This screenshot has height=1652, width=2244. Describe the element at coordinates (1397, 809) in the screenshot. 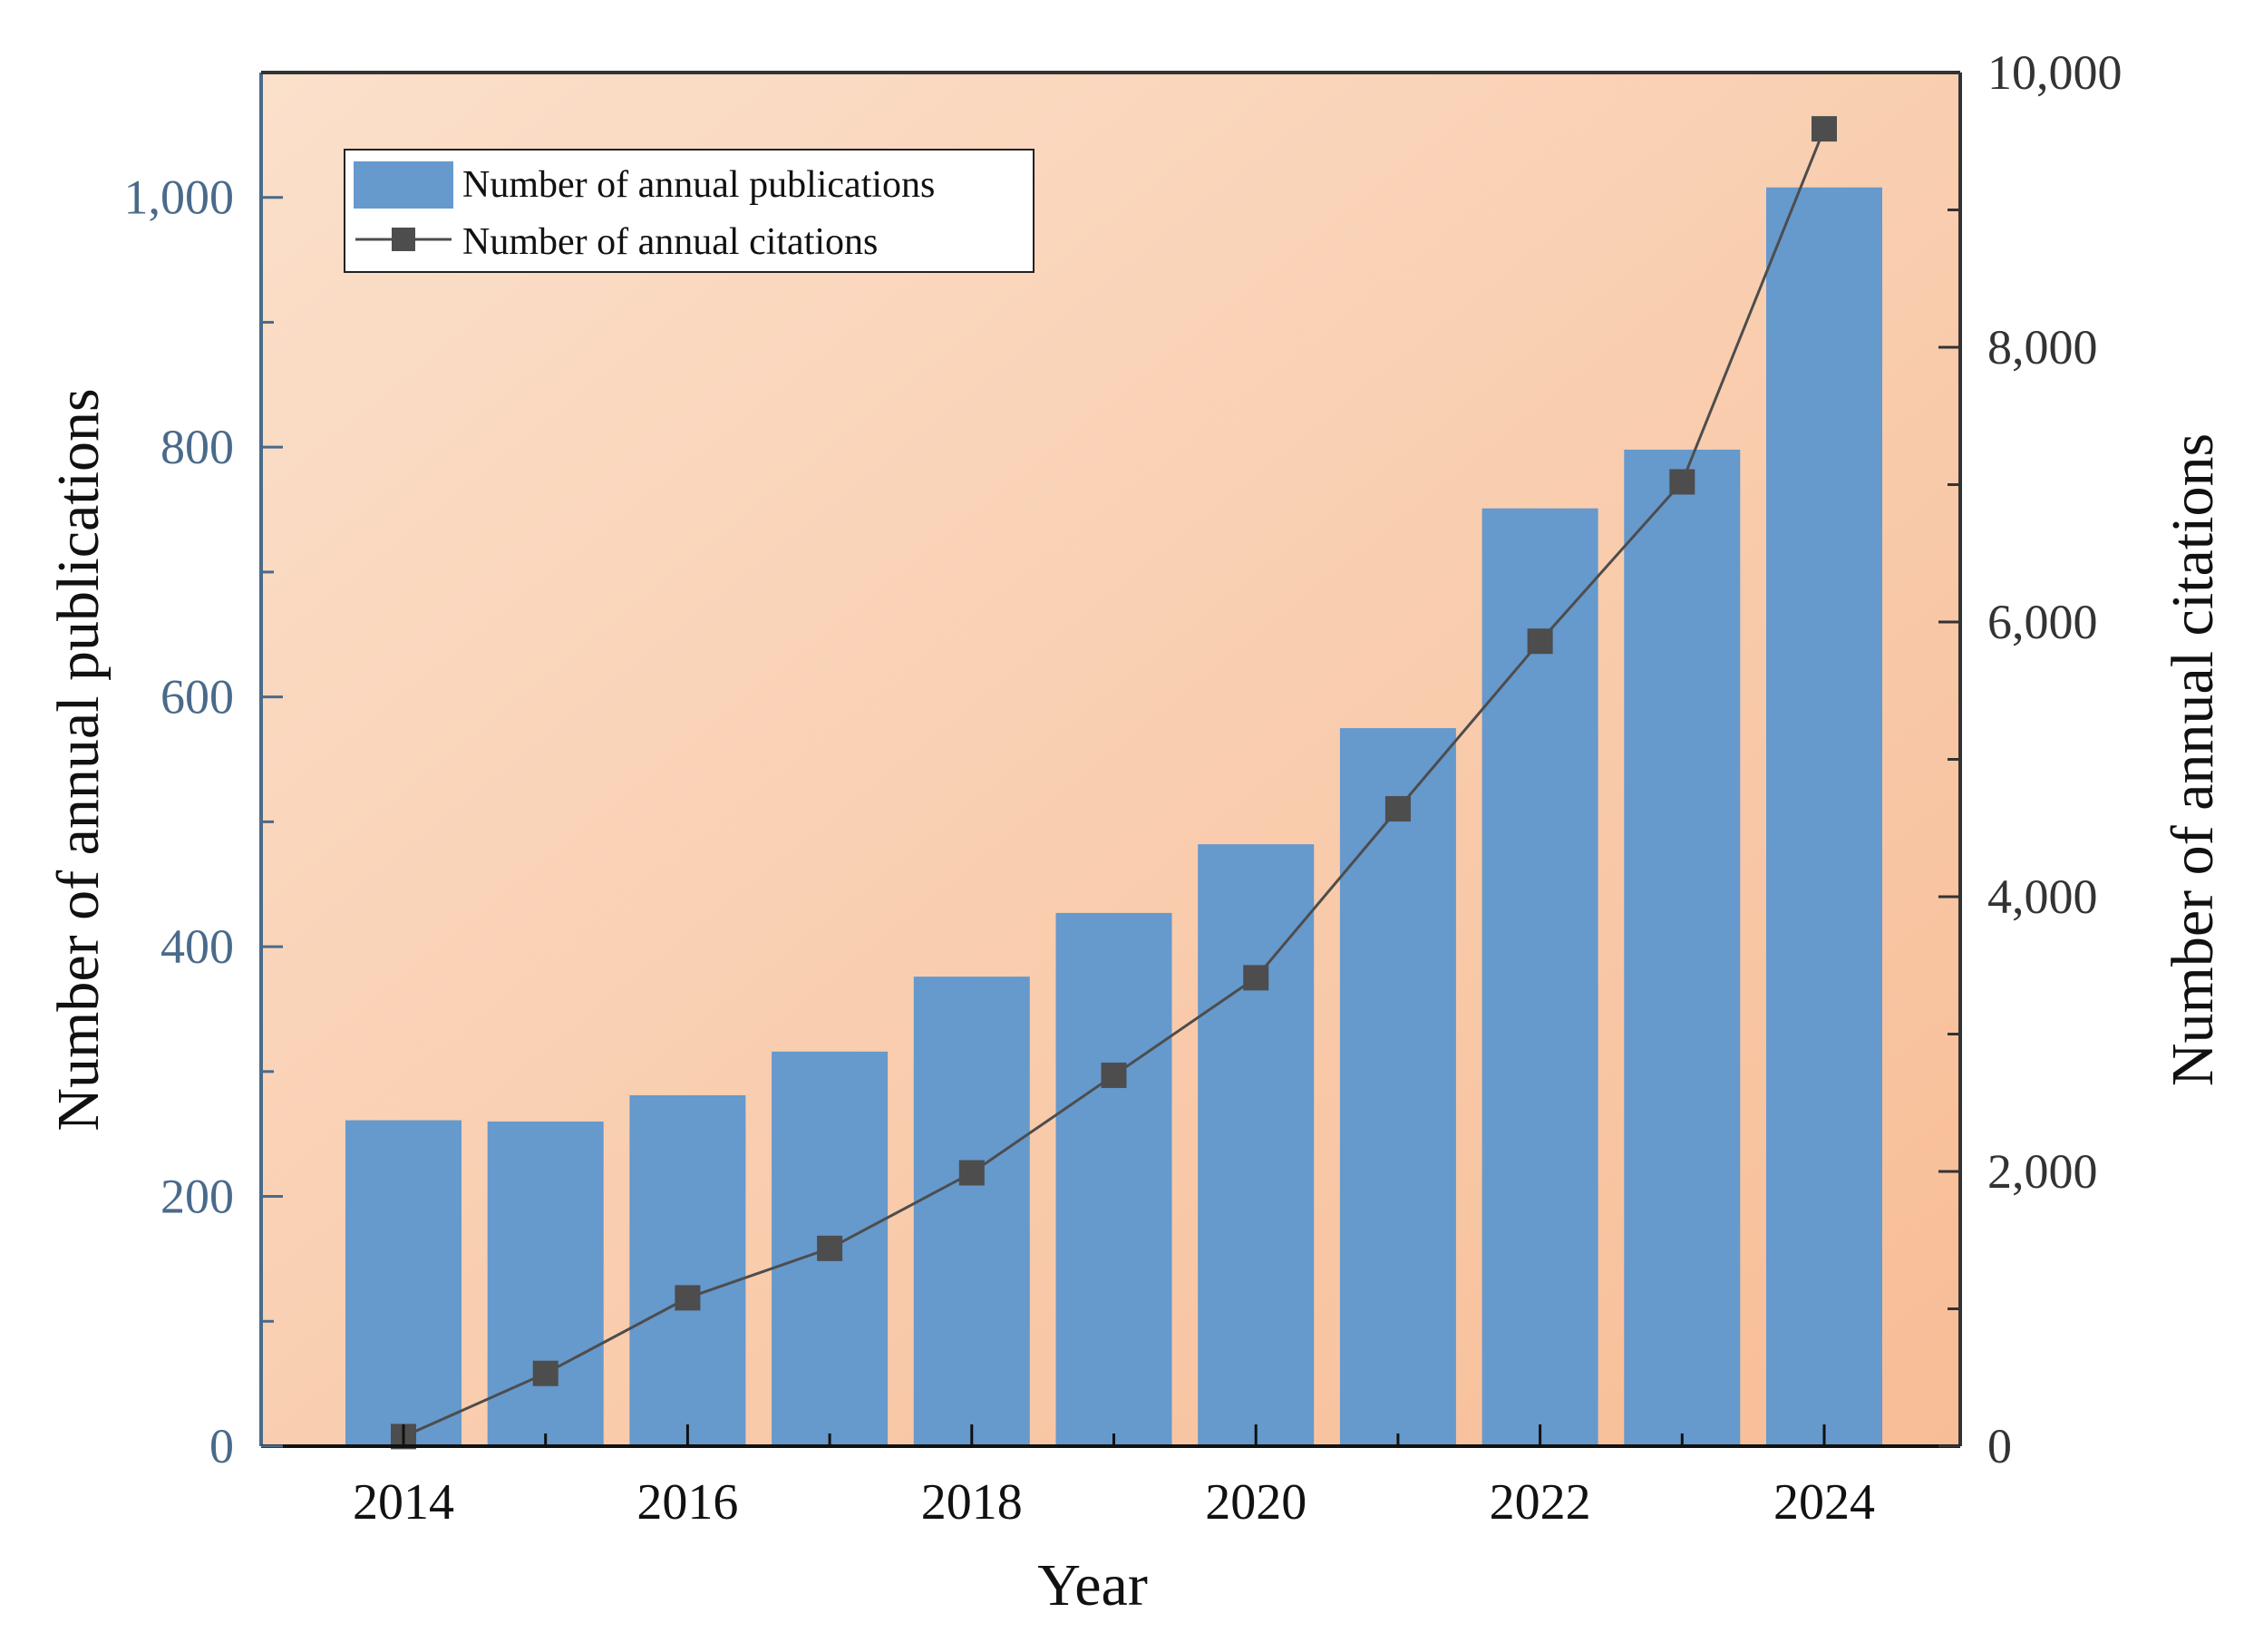

I see `citations-marker-2021` at that location.